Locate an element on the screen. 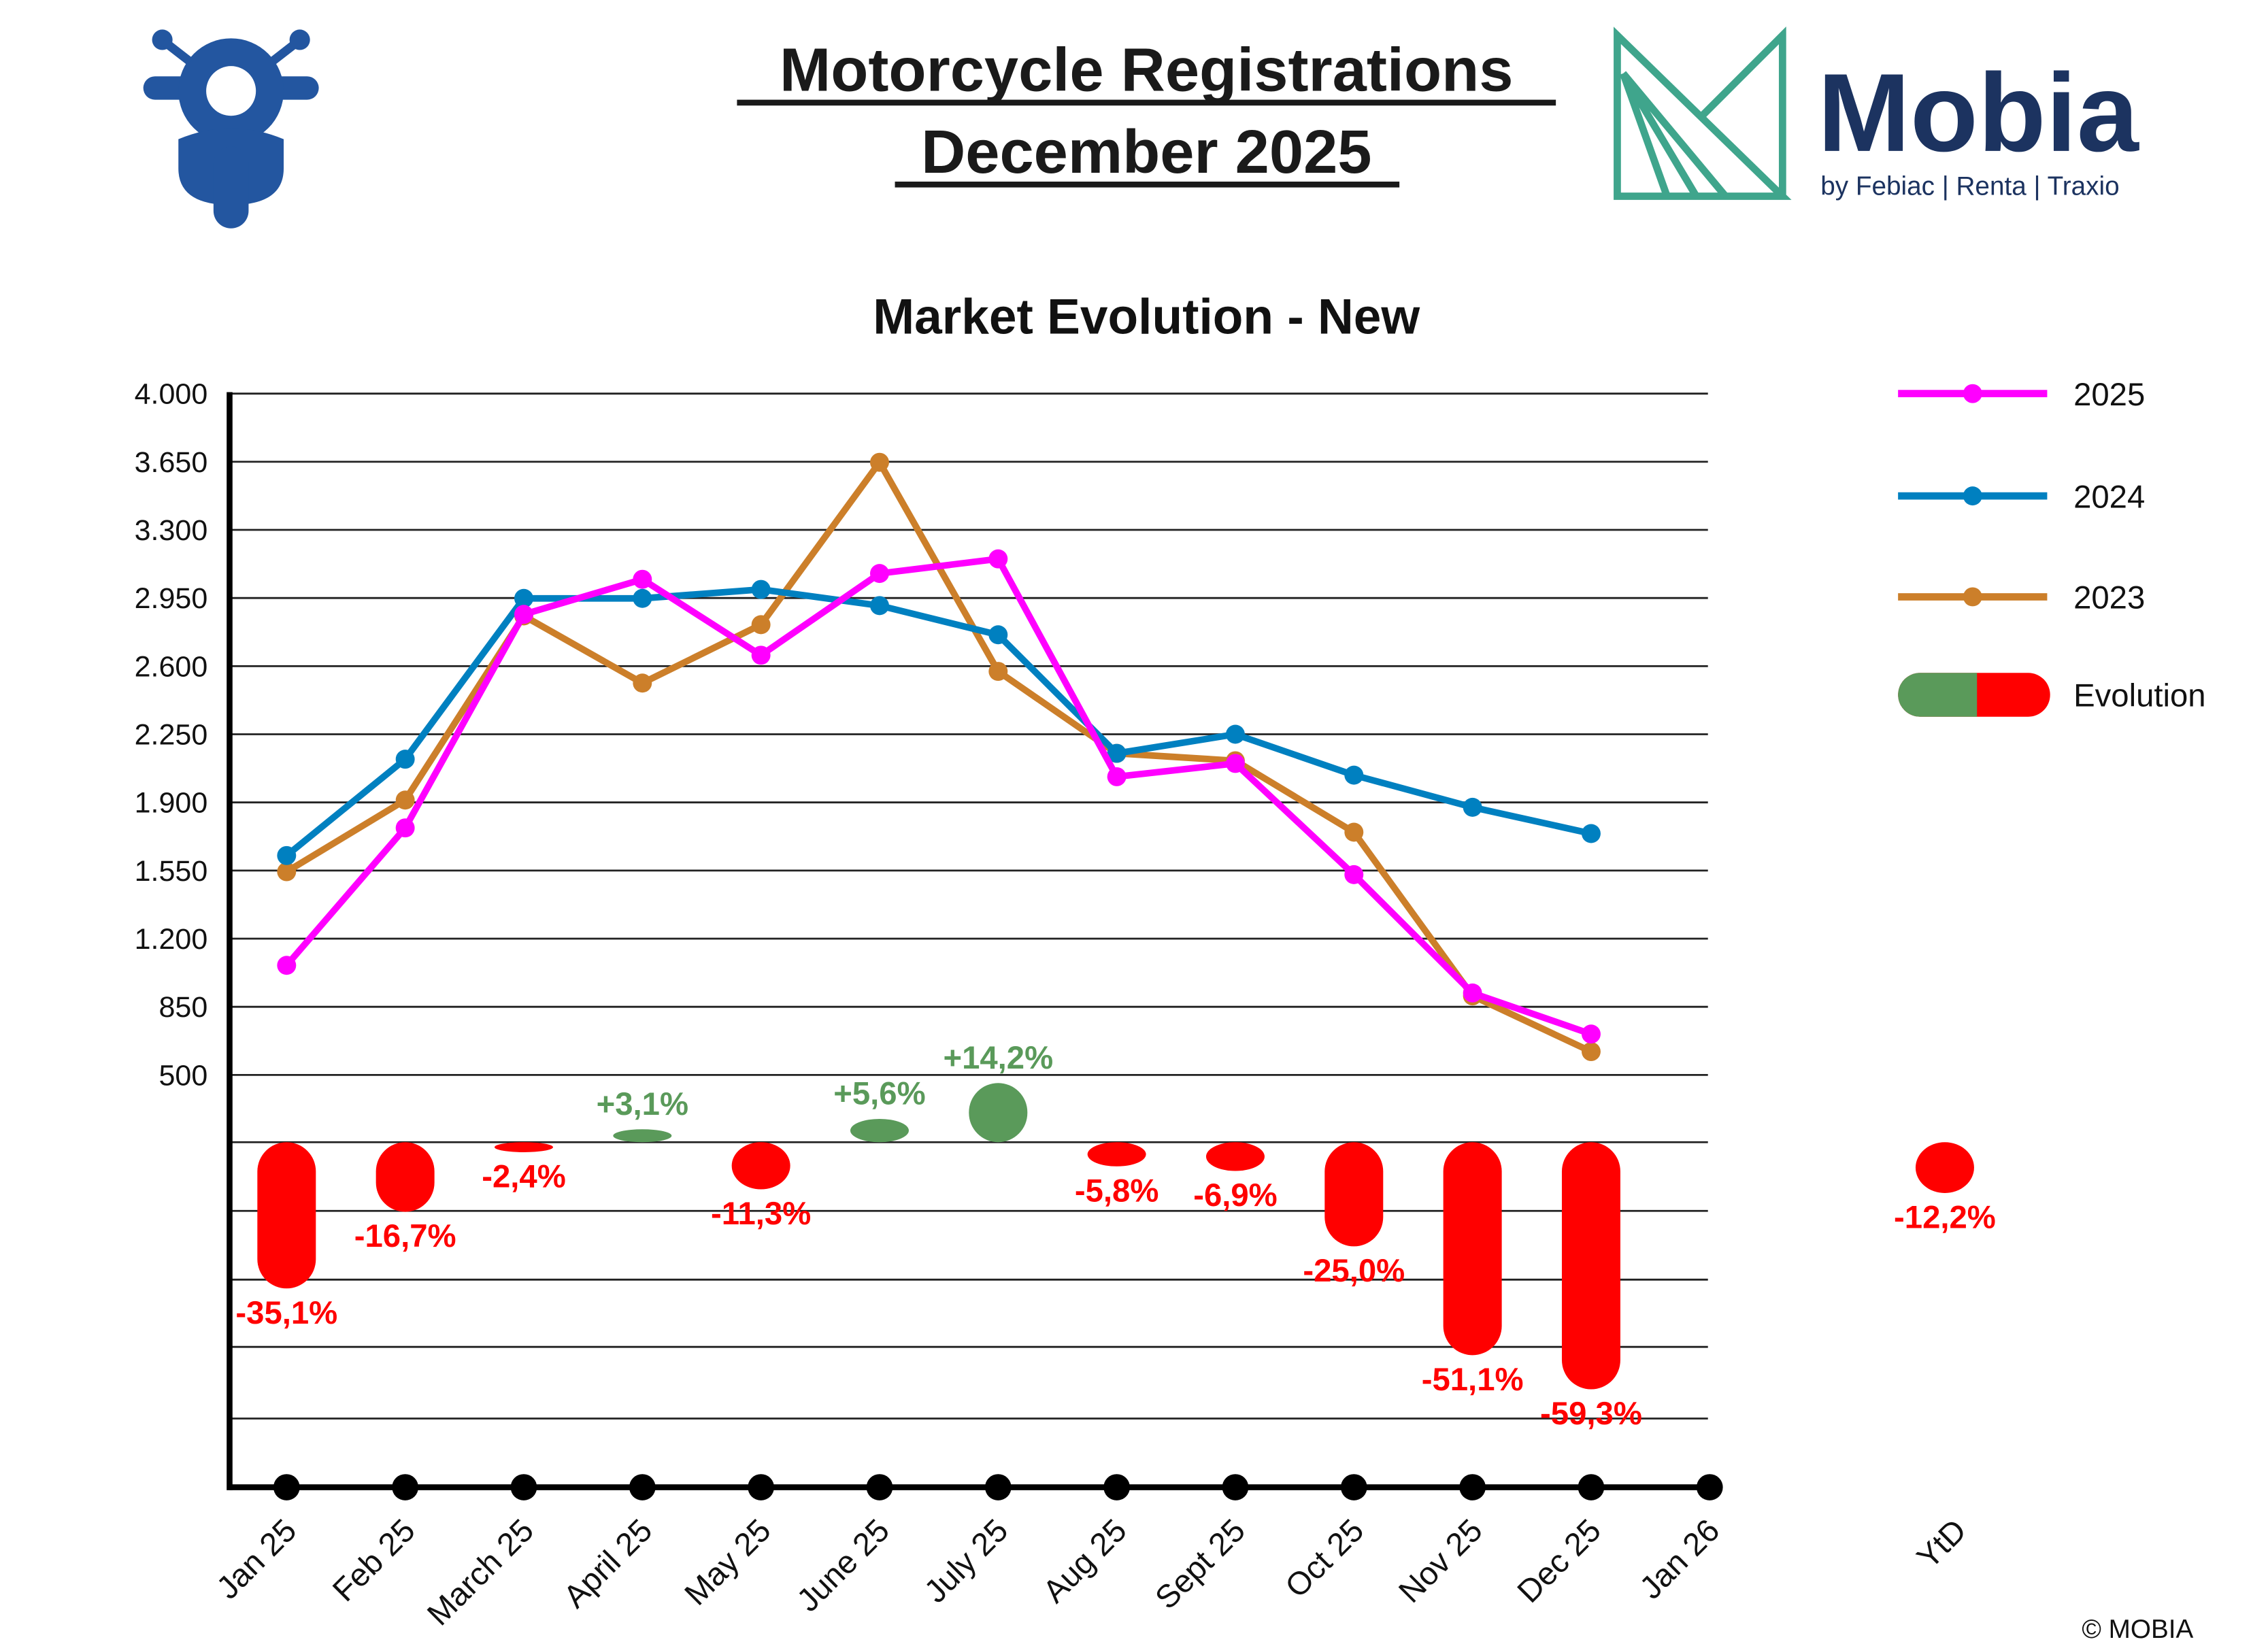  x-tick-label: Jan 25 is located at coordinates (256, 1559).